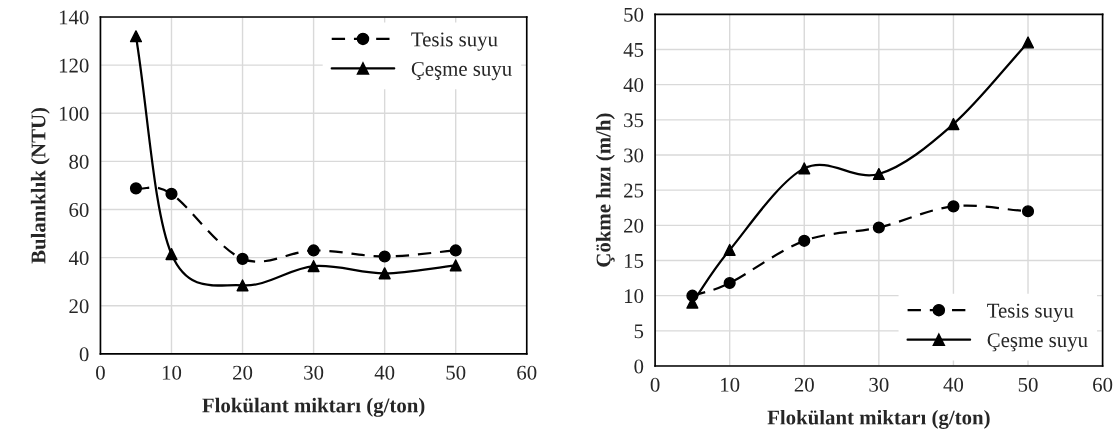  Describe the element at coordinates (605, 190) in the screenshot. I see `y-axis-title: Çökme hızı (m/h)` at that location.